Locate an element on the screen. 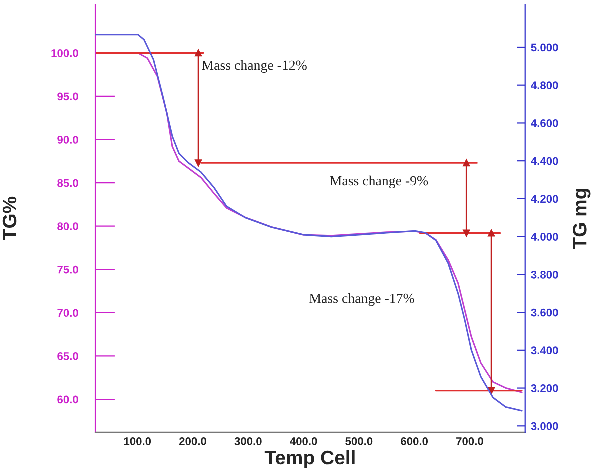 This screenshot has width=597, height=470. y2-tick-label: 4.400 is located at coordinates (544, 161).